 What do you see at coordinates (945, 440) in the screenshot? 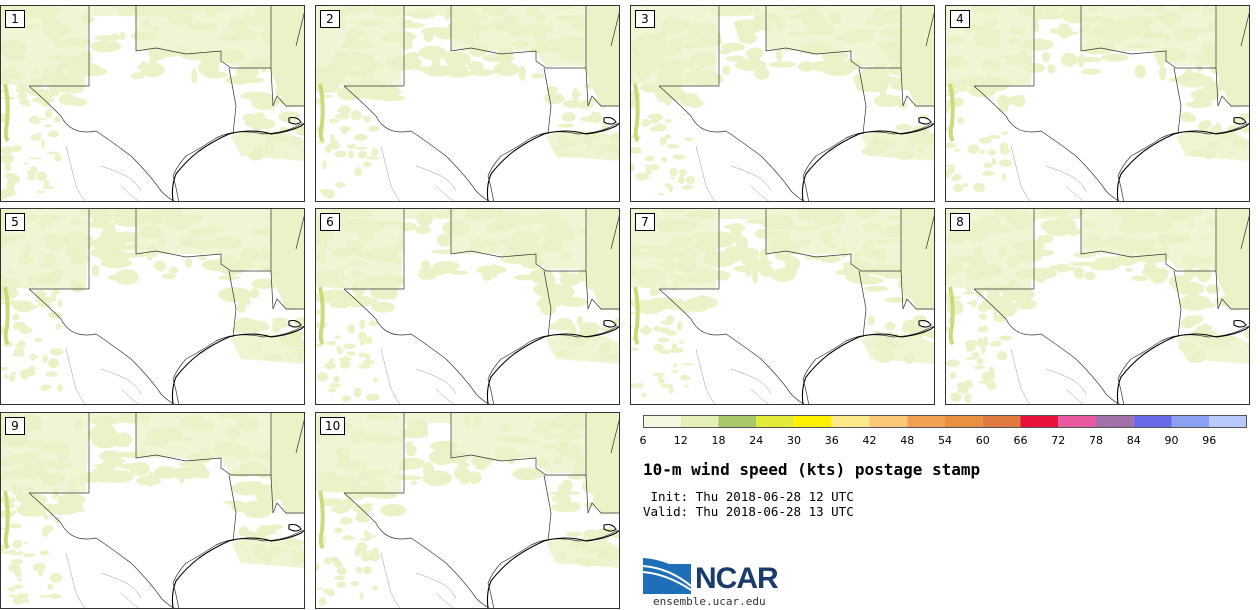
I see `colorbar-tick-label: 54` at bounding box center [945, 440].